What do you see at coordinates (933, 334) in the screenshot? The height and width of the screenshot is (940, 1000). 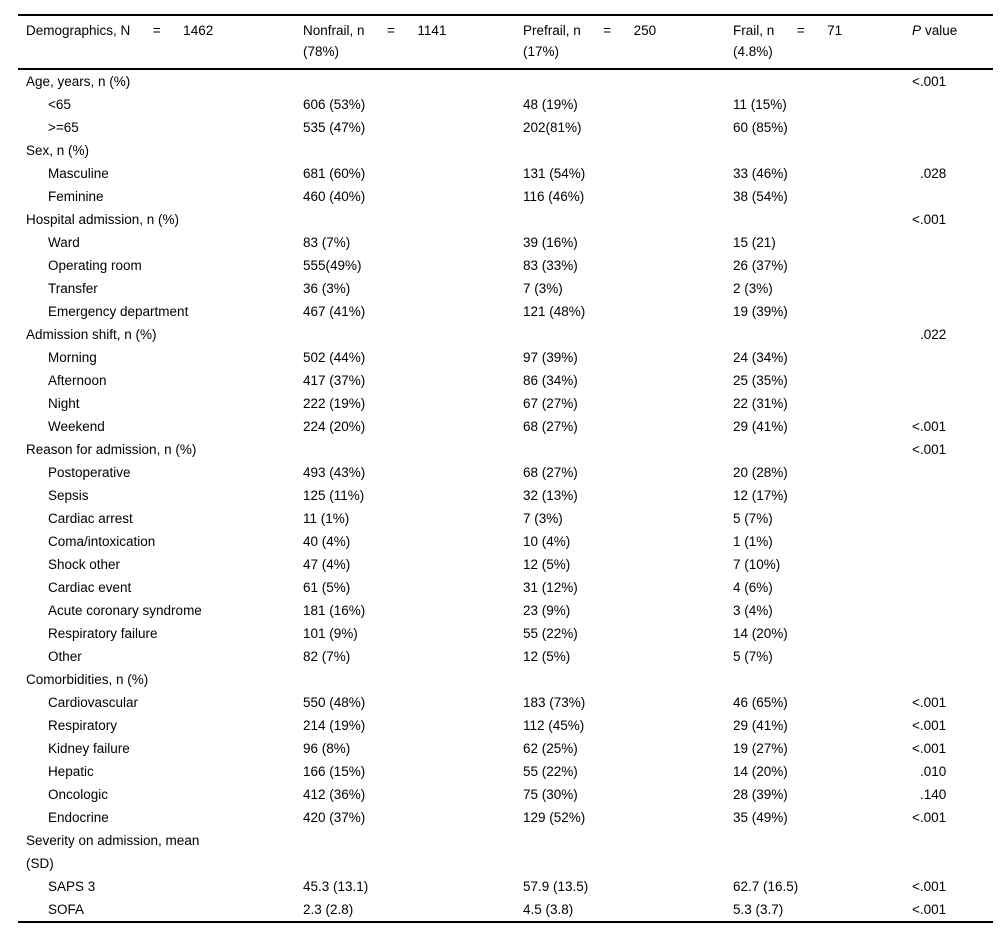 I see `cell-pvalue: .022` at bounding box center [933, 334].